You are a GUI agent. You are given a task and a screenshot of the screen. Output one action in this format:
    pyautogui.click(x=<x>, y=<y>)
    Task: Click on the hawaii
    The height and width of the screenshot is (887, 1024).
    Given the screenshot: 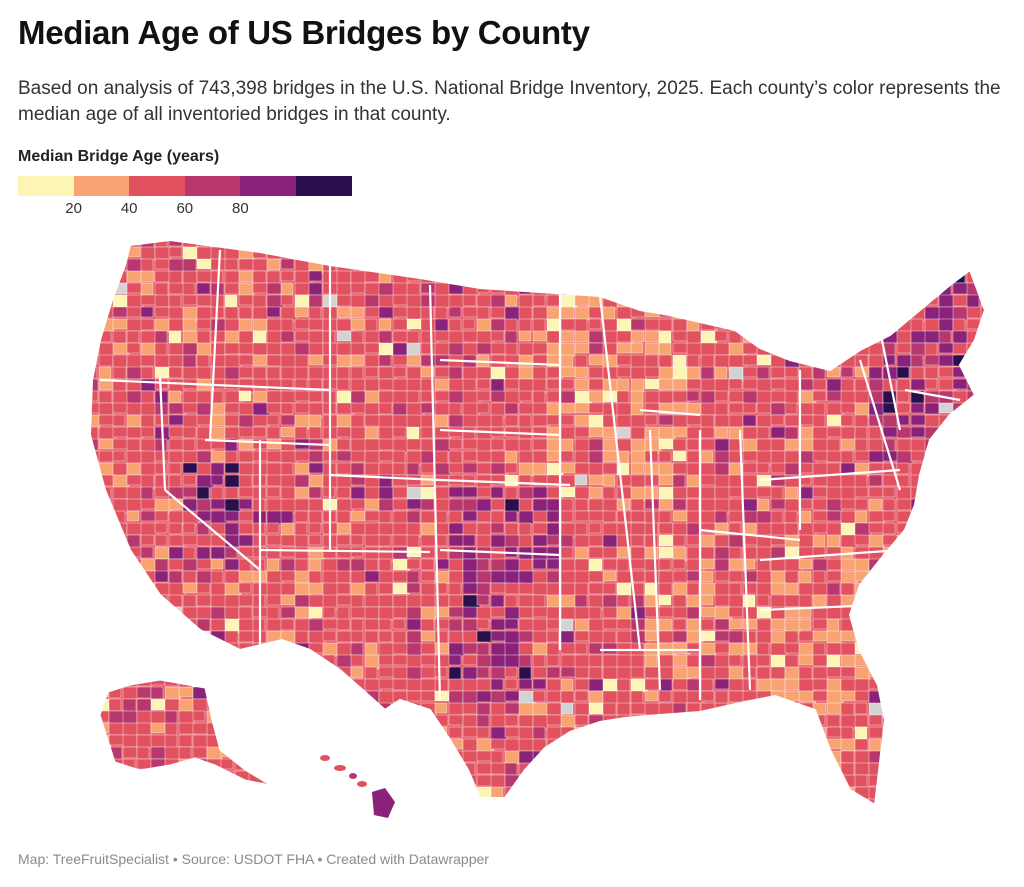 What is the action you would take?
    pyautogui.click(x=357, y=786)
    